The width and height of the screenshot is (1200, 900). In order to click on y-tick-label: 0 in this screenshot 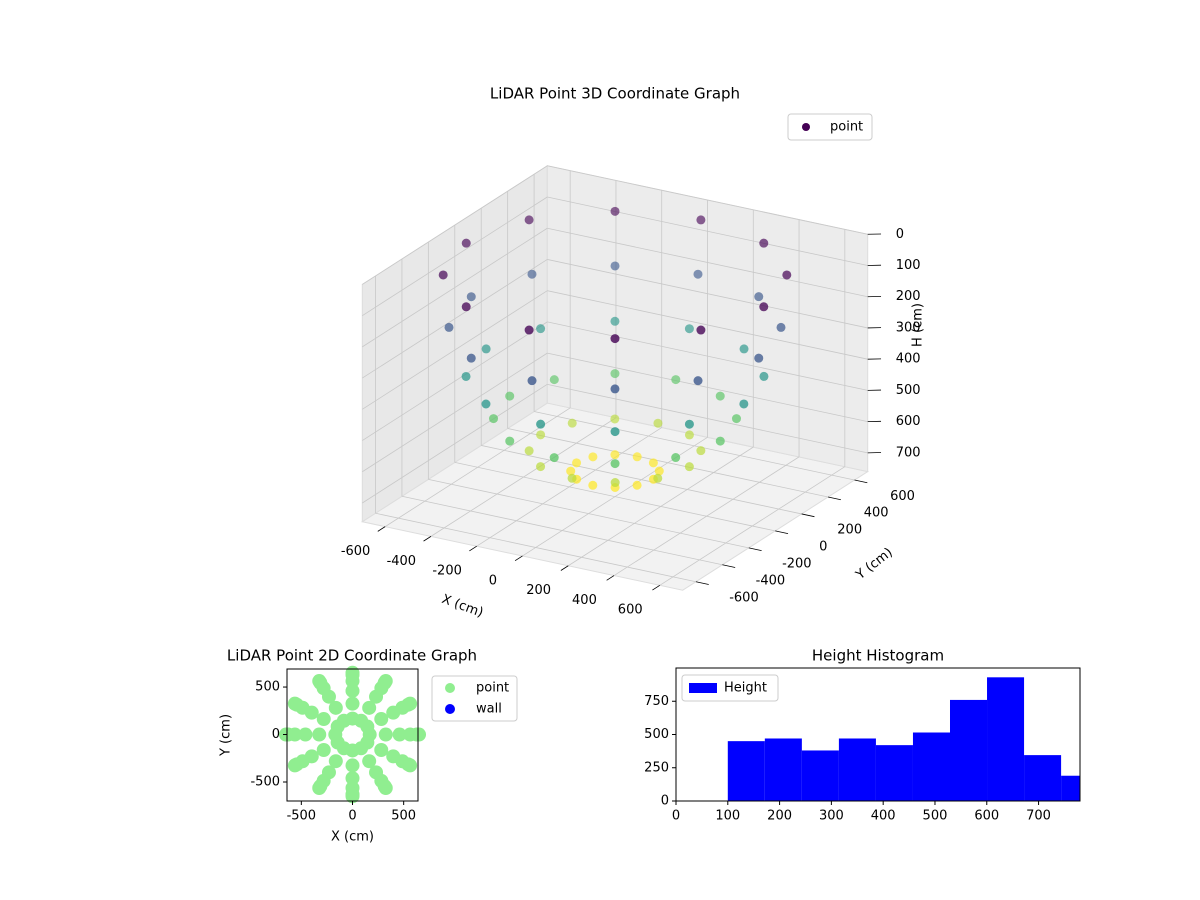, I will do `click(823, 547)`.